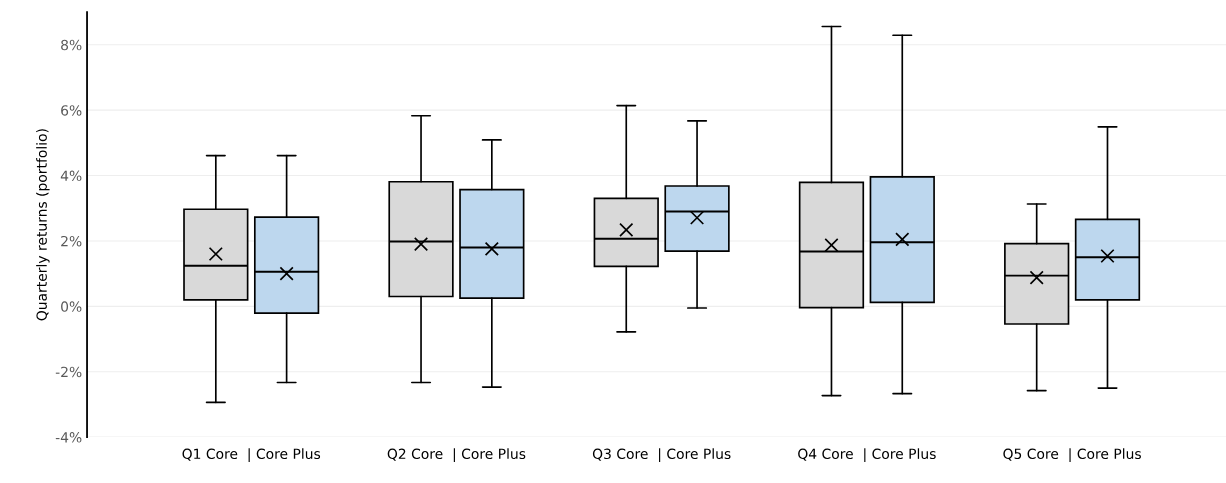  Describe the element at coordinates (661, 455) in the screenshot. I see `x-tick-label: Q3 Core | Core Plus` at that location.